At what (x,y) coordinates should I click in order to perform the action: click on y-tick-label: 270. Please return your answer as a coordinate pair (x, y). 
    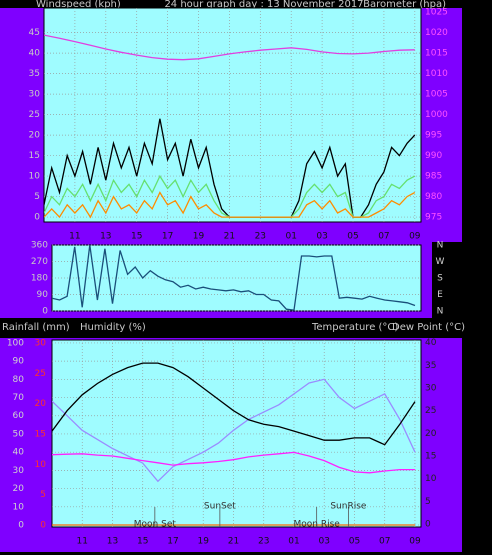
    Looking at the image, I should click on (39, 262).